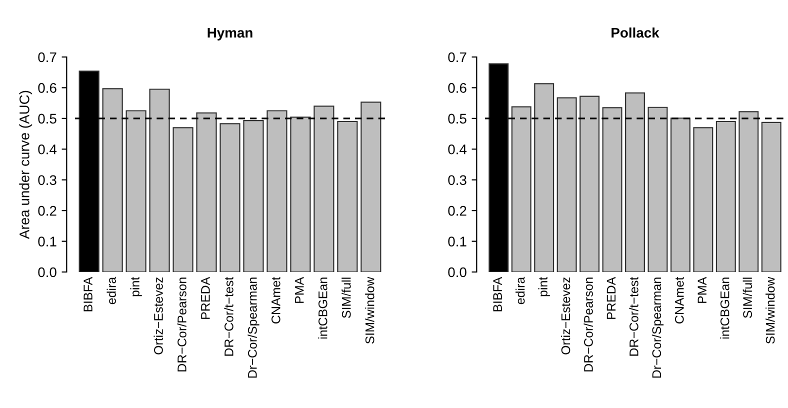 This screenshot has height=408, width=788. I want to click on y-axis-title: Area under curve (AUC), so click(25, 164).